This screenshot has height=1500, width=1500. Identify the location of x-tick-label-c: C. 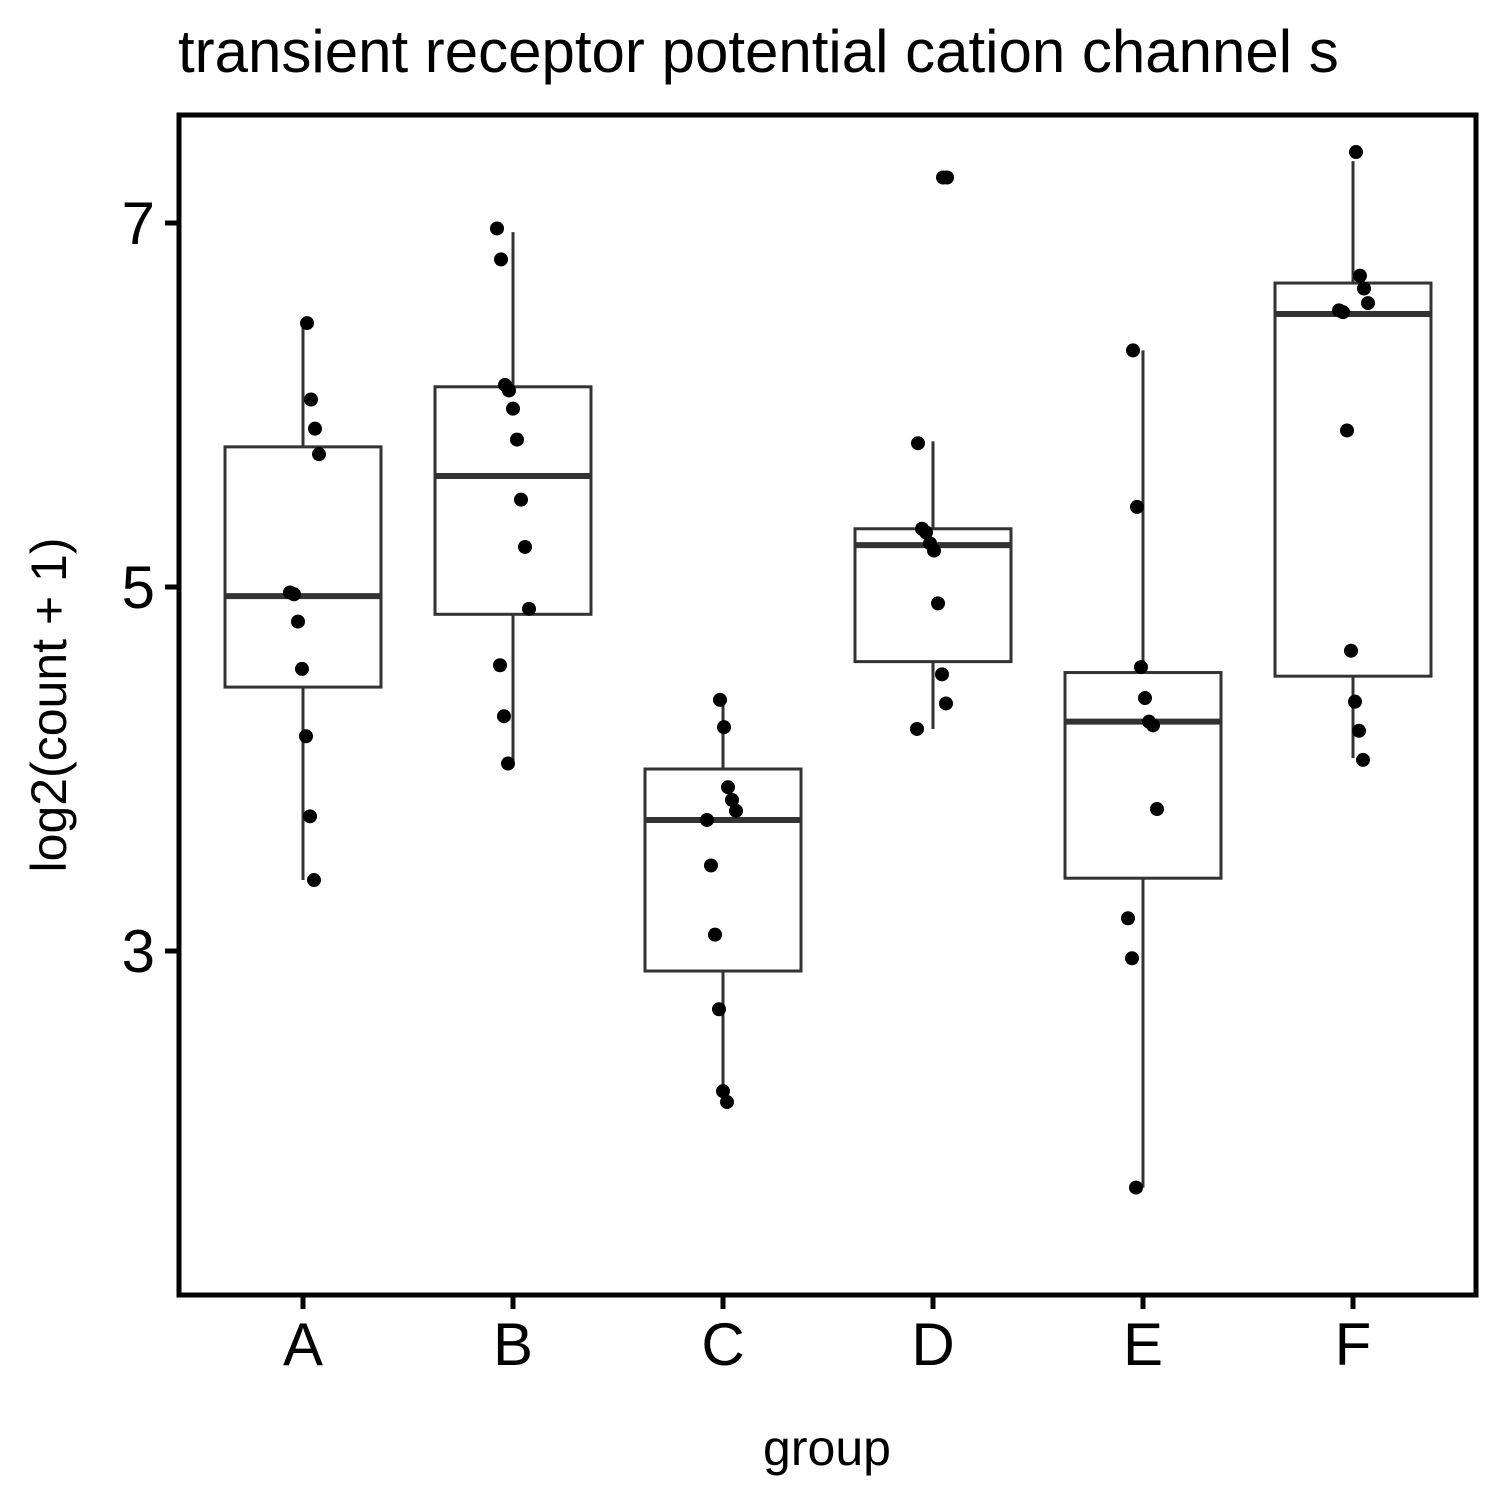
(722, 1344).